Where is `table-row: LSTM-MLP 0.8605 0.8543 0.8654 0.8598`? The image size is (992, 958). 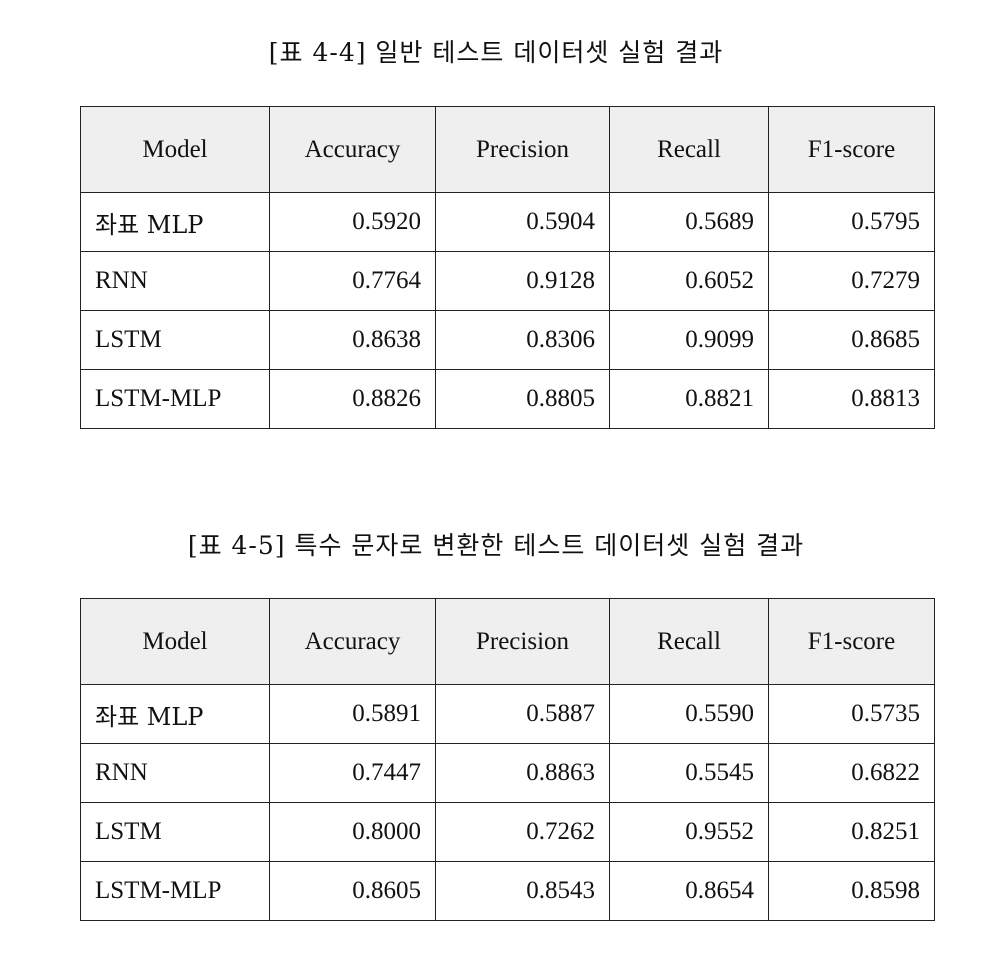 table-row: LSTM-MLP 0.8605 0.8543 0.8654 0.8598 is located at coordinates (507, 891).